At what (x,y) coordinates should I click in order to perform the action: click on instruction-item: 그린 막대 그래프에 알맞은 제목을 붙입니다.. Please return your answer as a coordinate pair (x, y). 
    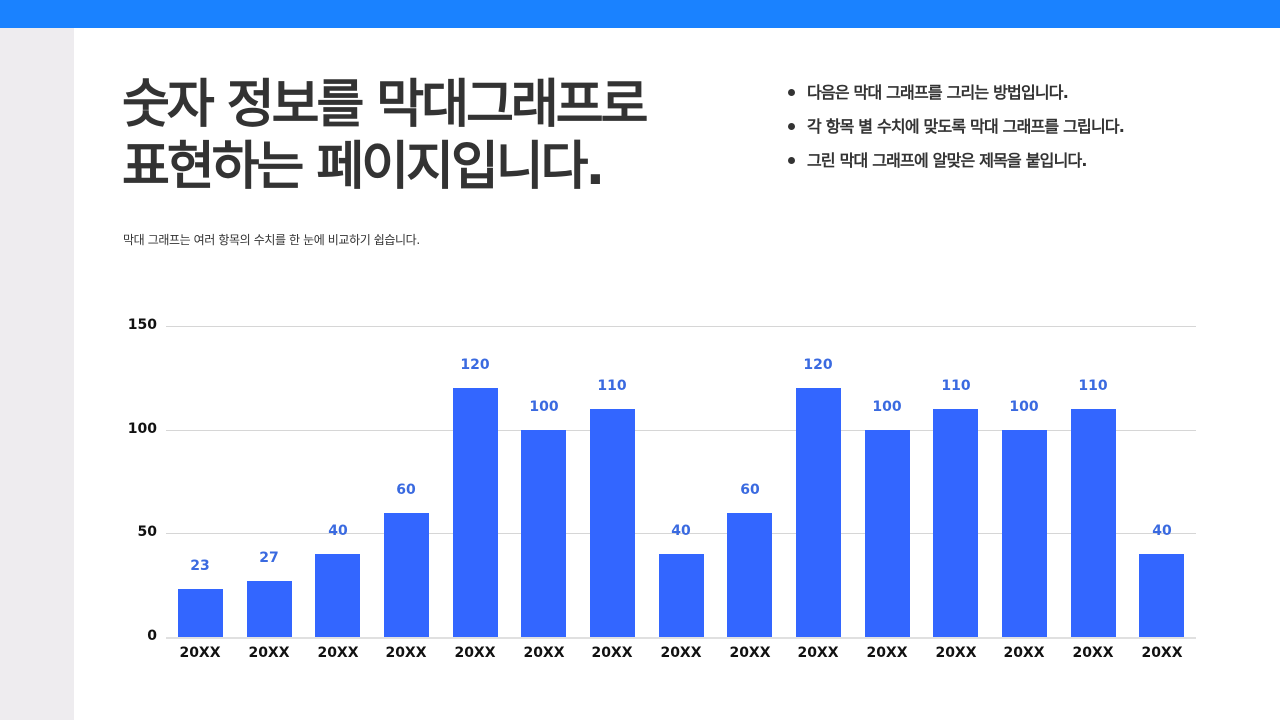
    Looking at the image, I should click on (956, 161).